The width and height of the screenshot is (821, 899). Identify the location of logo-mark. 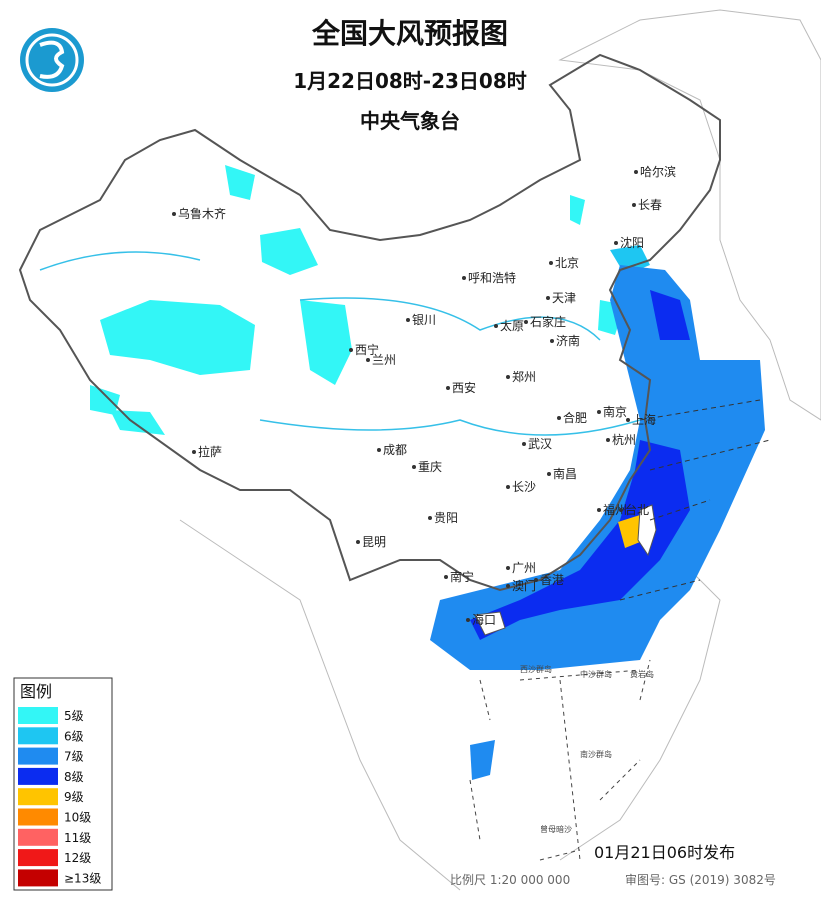
(52, 59).